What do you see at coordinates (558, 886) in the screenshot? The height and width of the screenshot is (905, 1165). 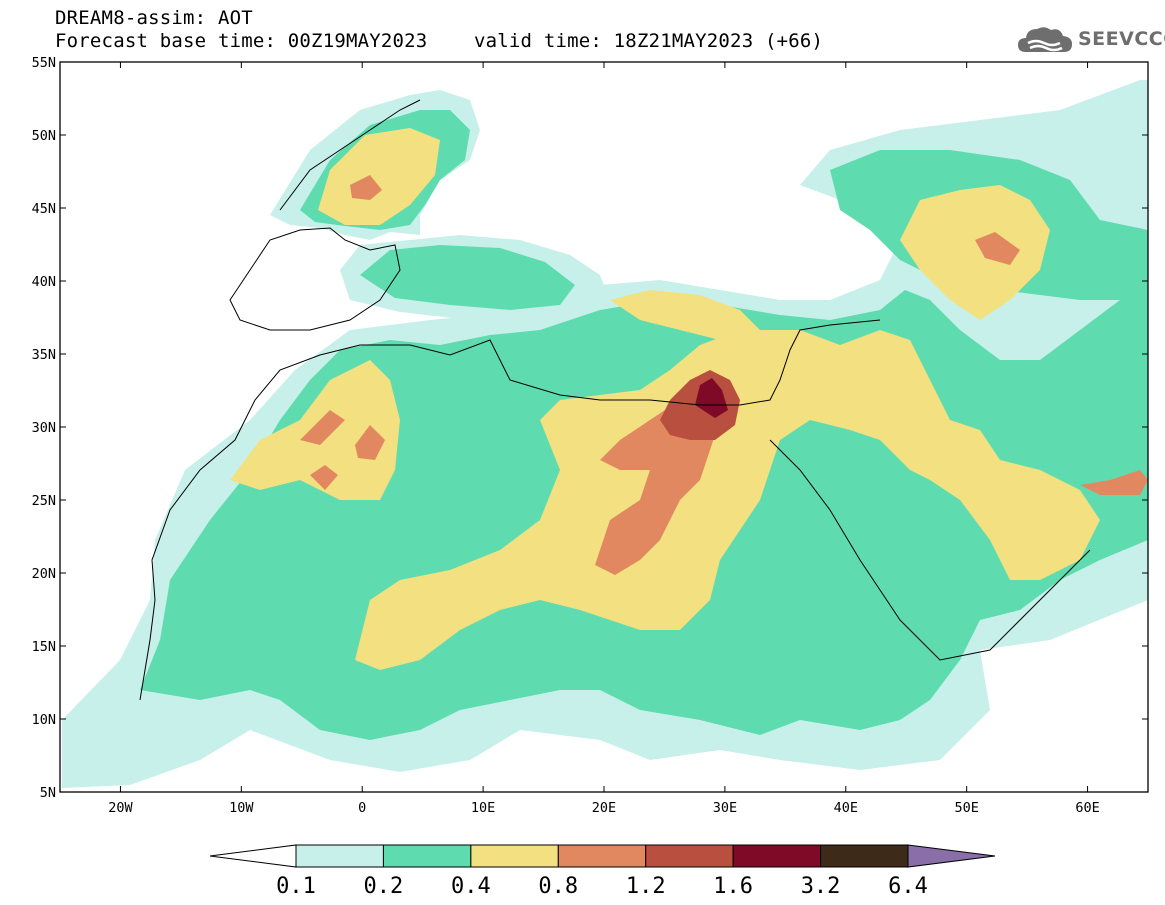 I see `colorbar-label: 0.8` at bounding box center [558, 886].